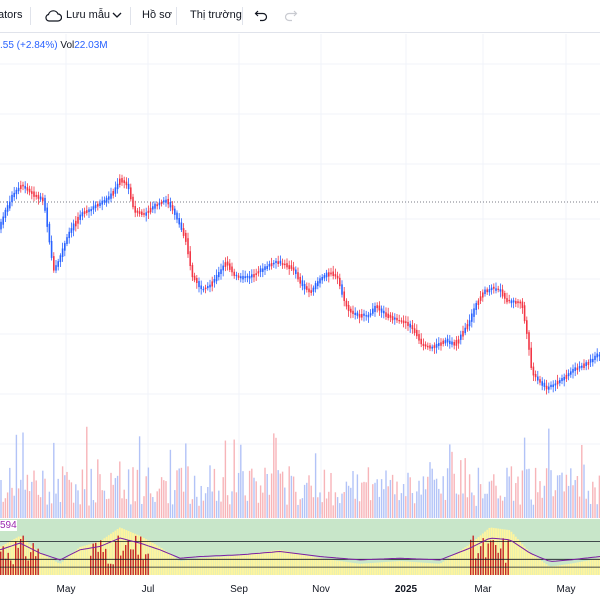  Describe the element at coordinates (261, 15) in the screenshot. I see `undo-icon` at that location.